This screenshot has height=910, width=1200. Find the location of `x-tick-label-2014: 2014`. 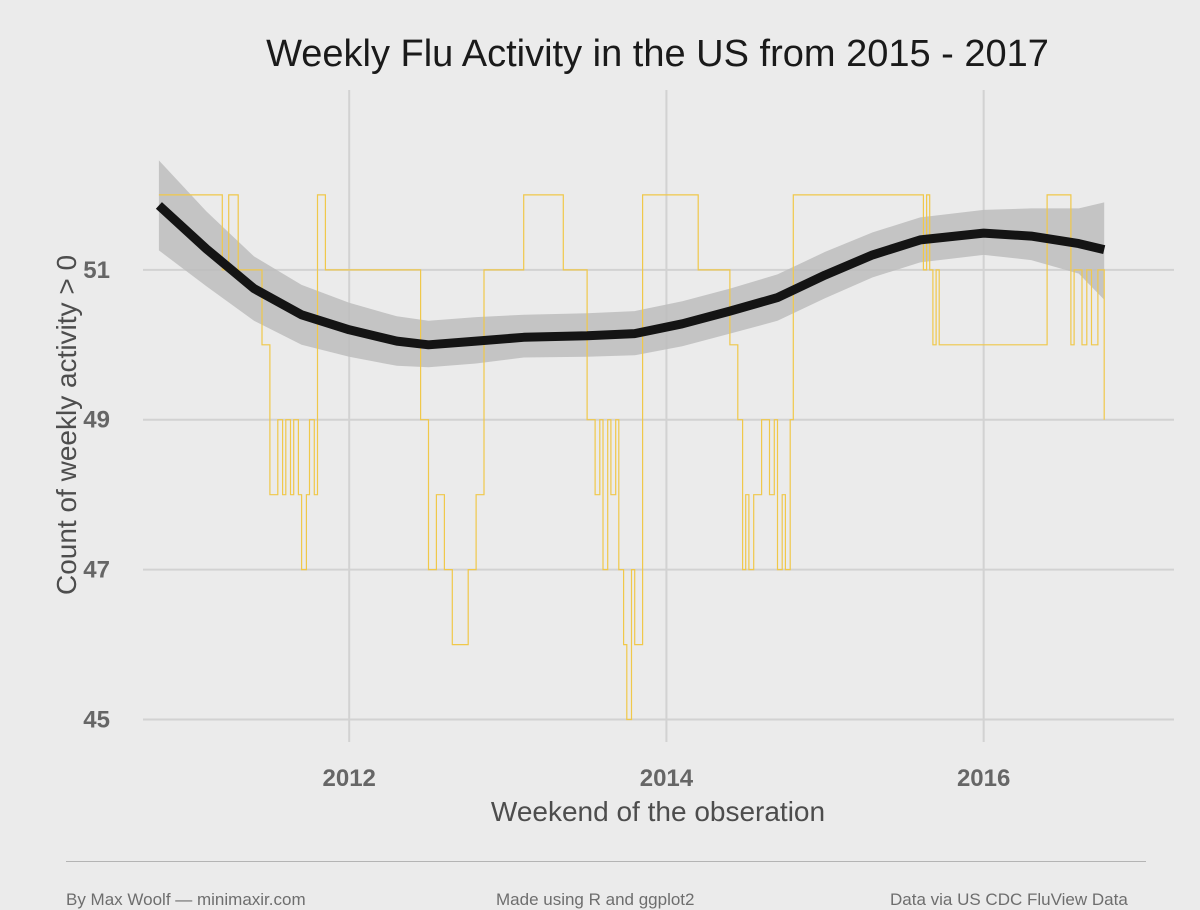

x-tick-label-2014: 2014 is located at coordinates (667, 778).